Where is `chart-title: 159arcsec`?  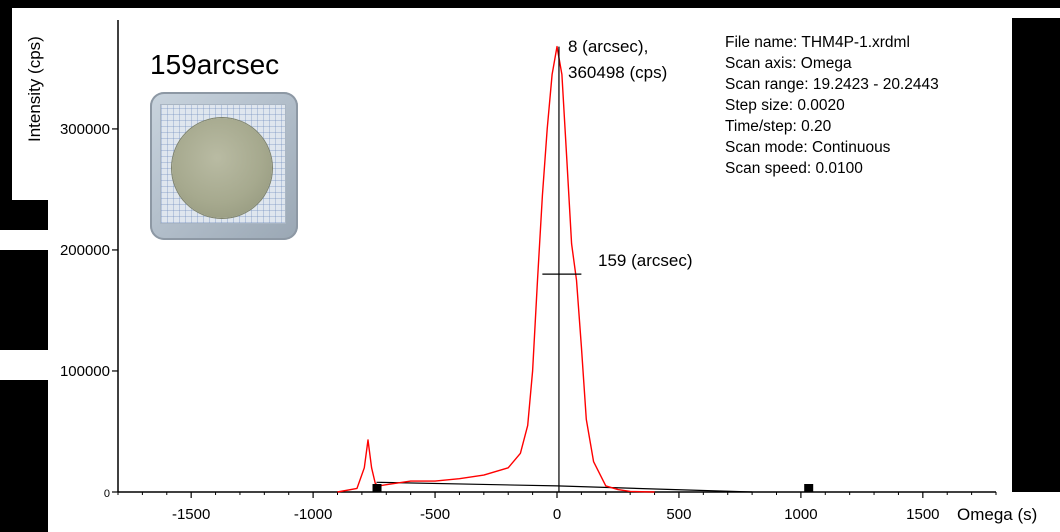 chart-title: 159arcsec is located at coordinates (214, 64).